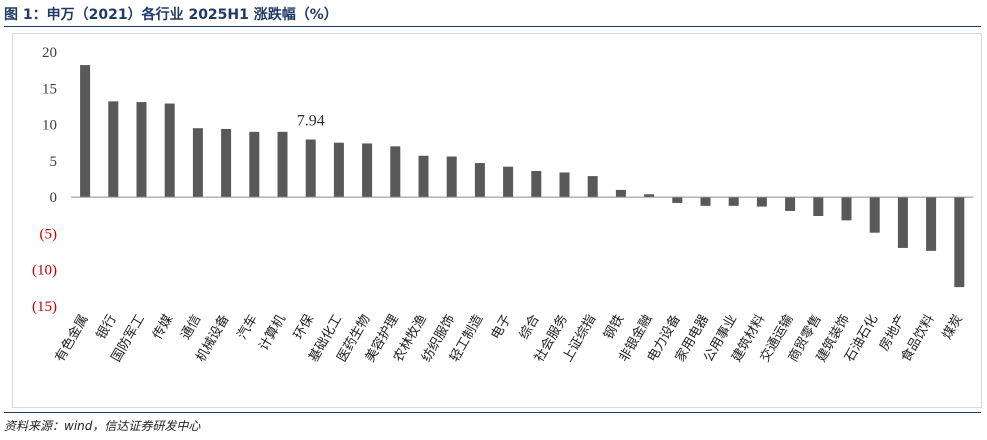  I want to click on y-tick-label: 10, so click(49, 126).